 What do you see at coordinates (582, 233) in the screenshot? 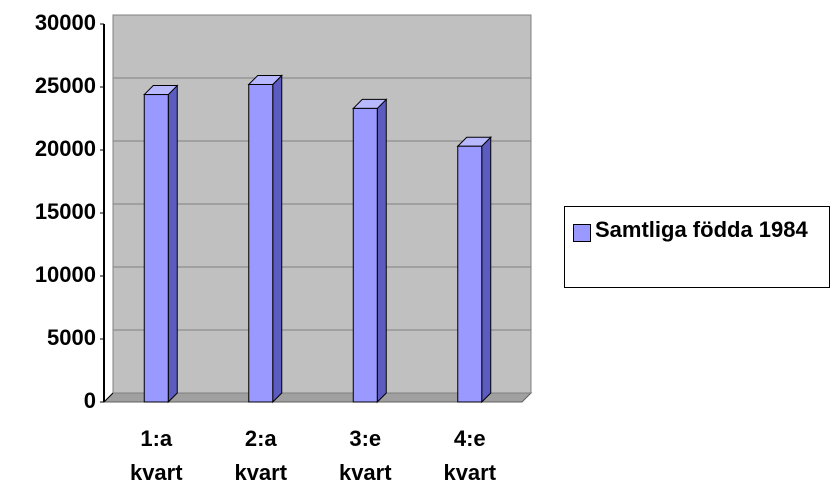
I see `legend-swatch` at bounding box center [582, 233].